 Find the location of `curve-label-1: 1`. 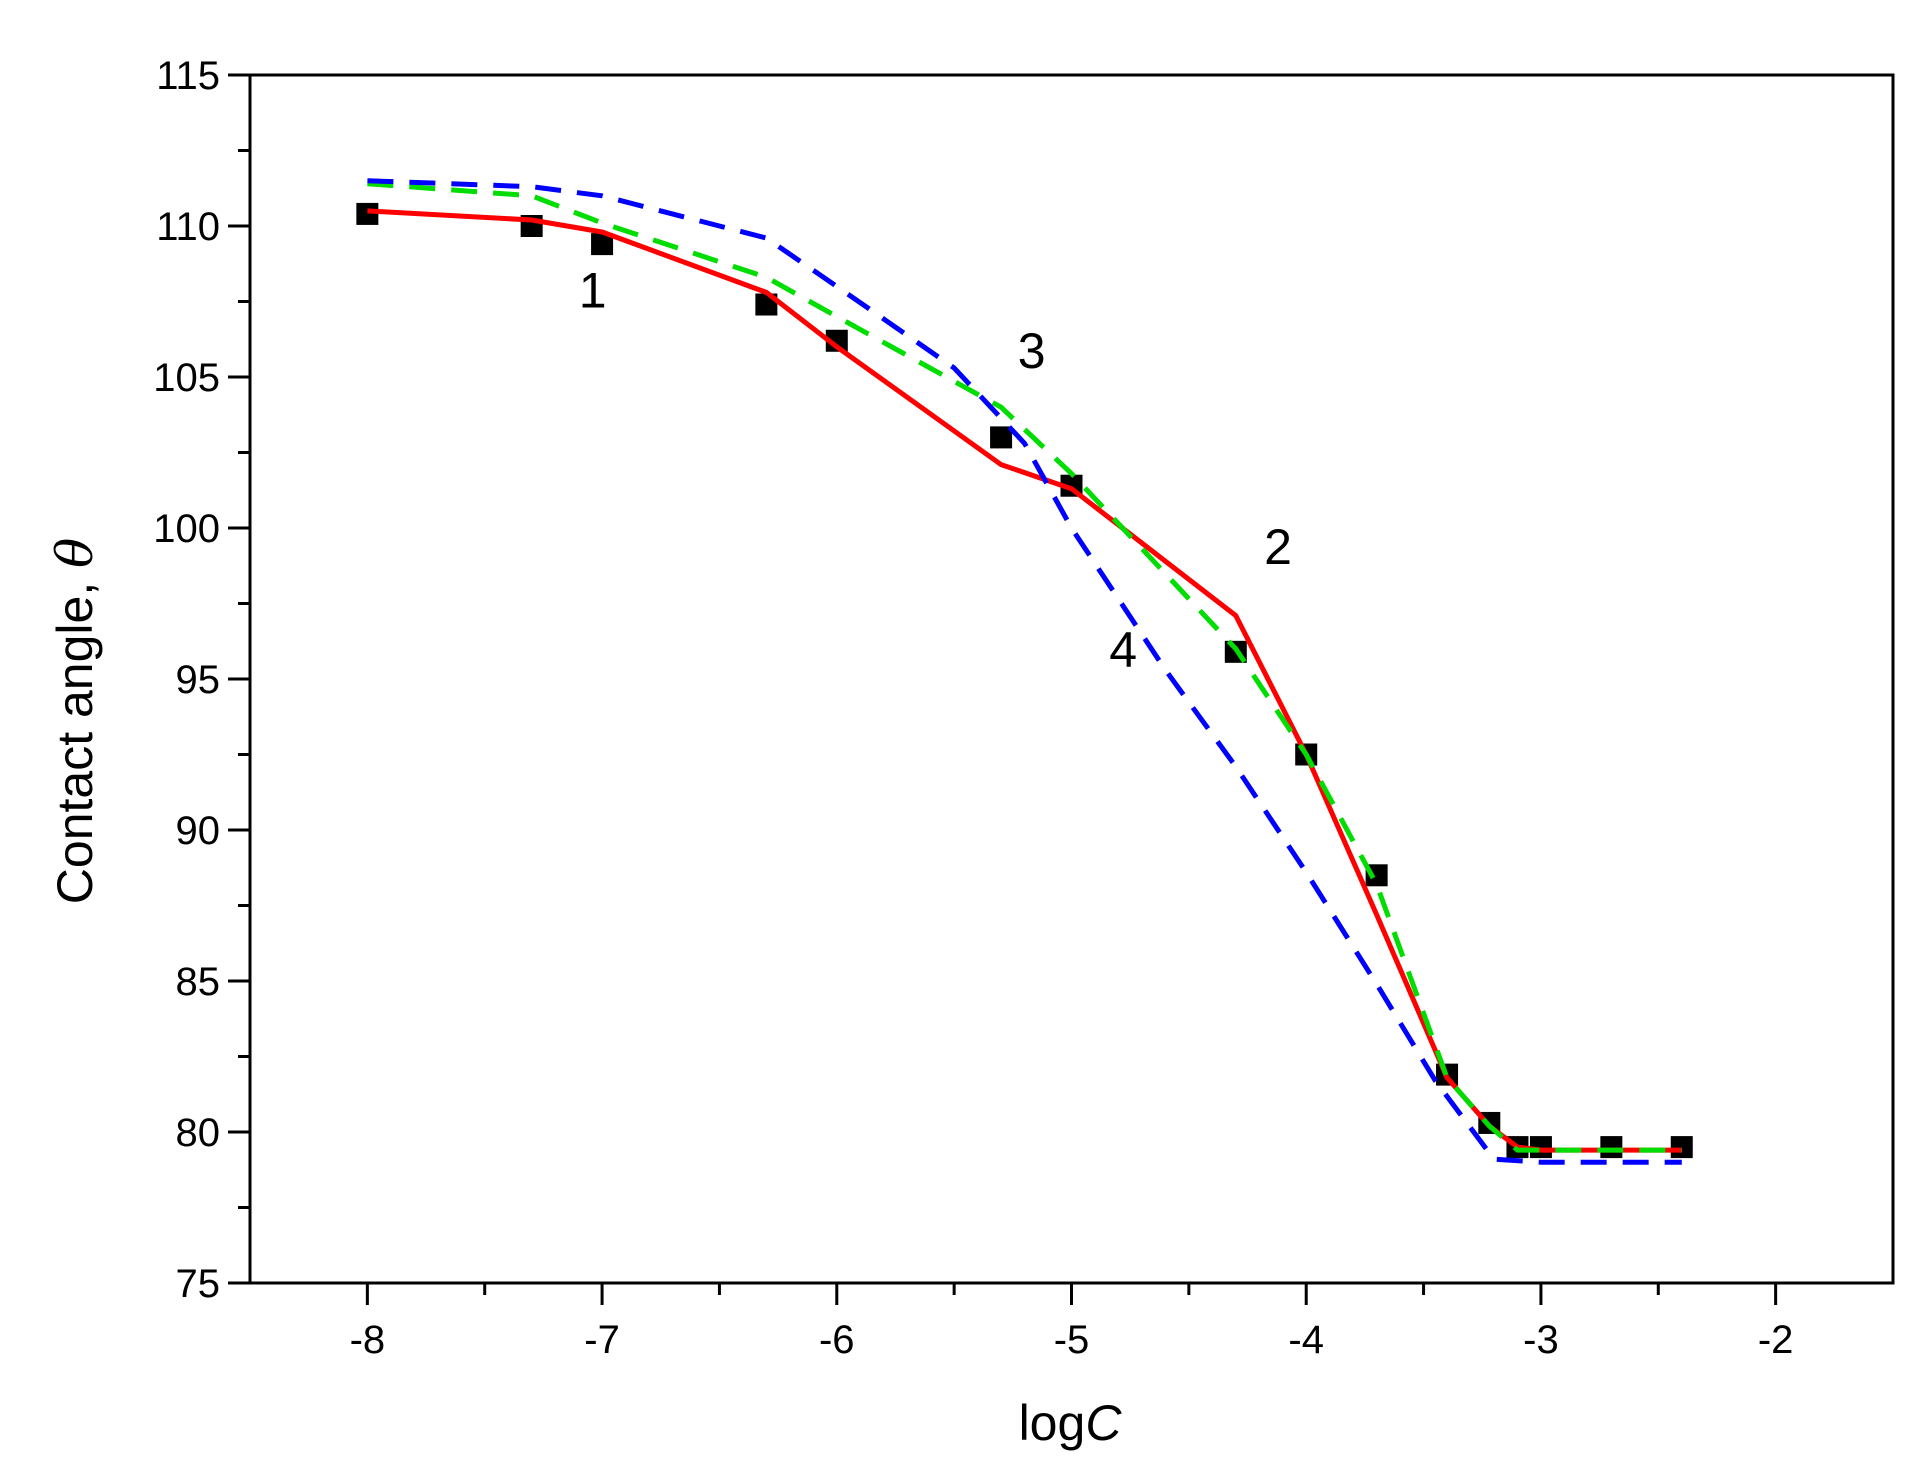

curve-label-1: 1 is located at coordinates (593, 291).